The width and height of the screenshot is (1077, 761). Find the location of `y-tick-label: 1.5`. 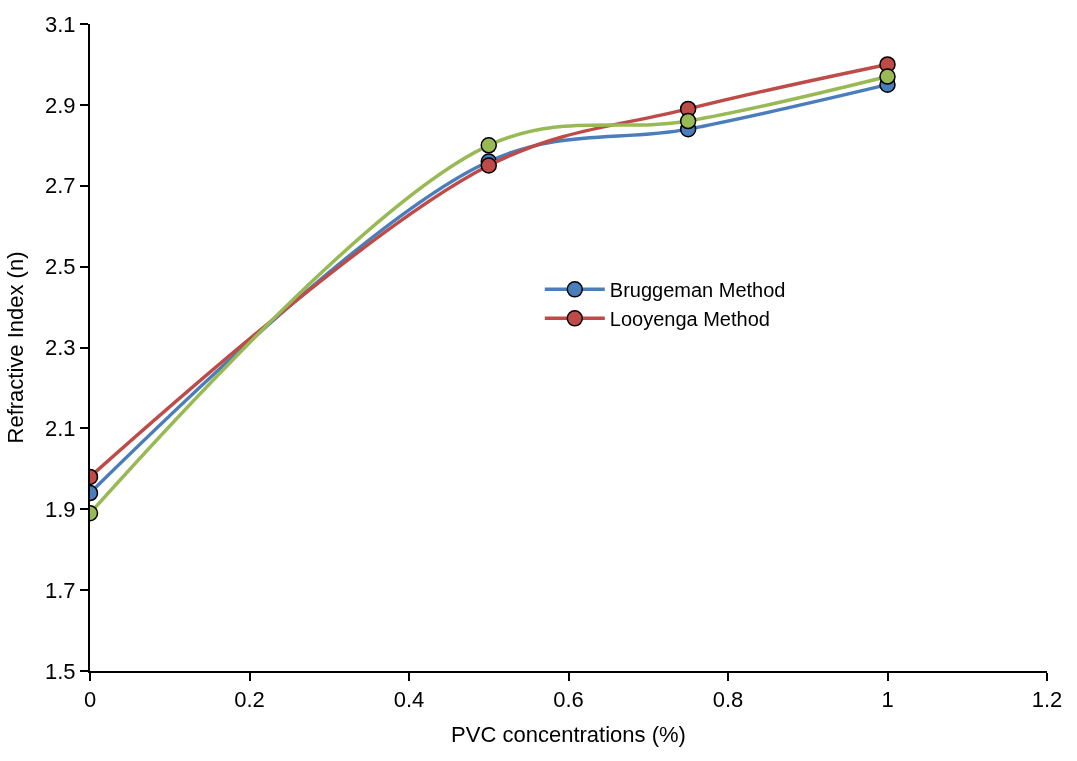

y-tick-label: 1.5 is located at coordinates (60, 671).